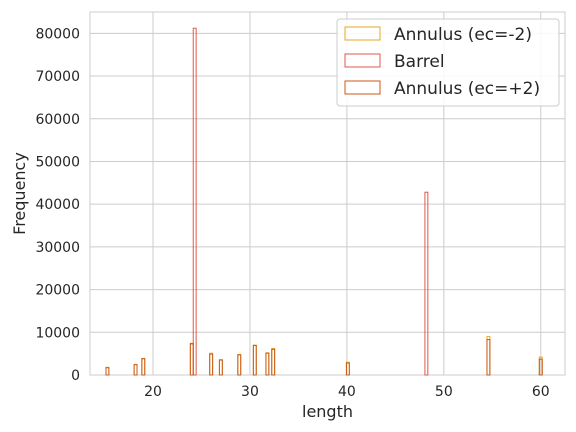 This screenshot has width=576, height=432. I want to click on y-tick-label: 30000, so click(57, 248).